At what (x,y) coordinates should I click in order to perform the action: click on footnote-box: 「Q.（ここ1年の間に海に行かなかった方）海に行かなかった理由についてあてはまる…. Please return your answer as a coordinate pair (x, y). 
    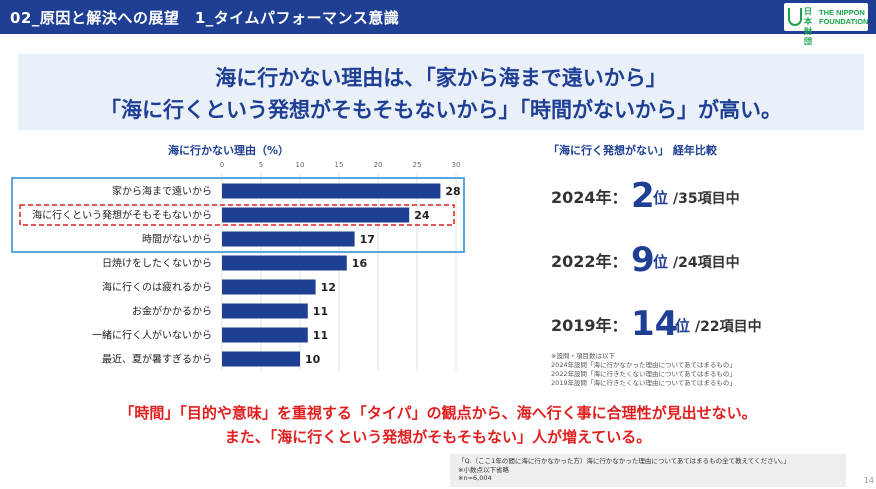
    Looking at the image, I should click on (648, 470).